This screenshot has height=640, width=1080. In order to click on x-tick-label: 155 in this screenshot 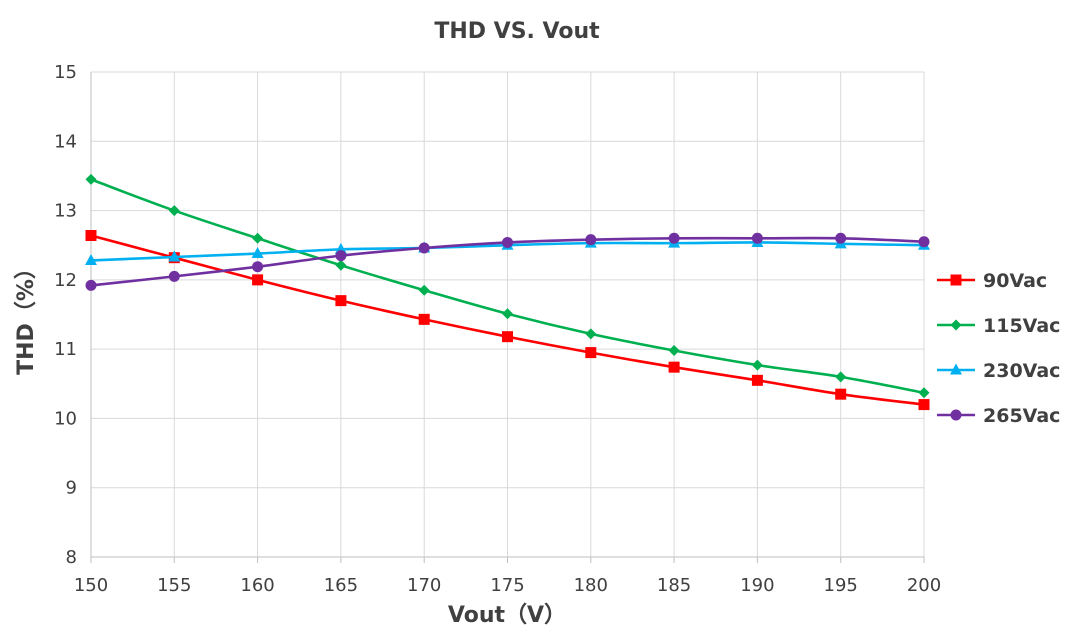, I will do `click(174, 585)`.